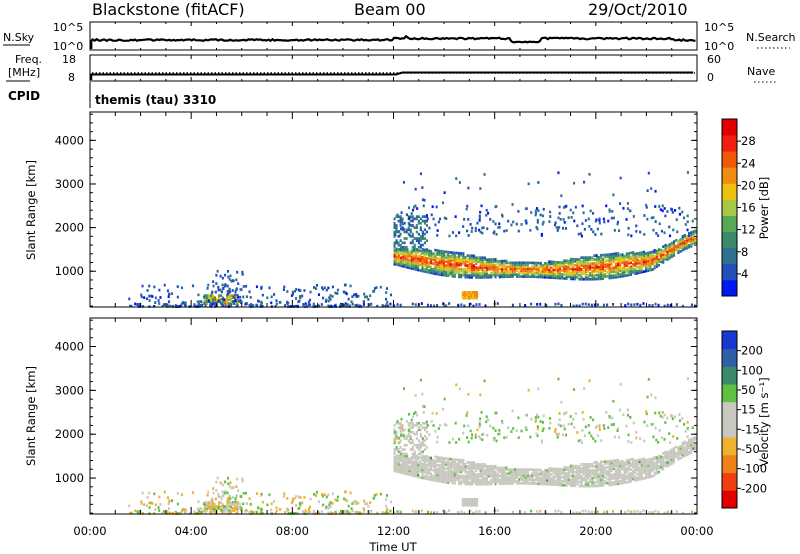 The width and height of the screenshot is (800, 554). I want to click on nsky-trace, so click(393, 41).